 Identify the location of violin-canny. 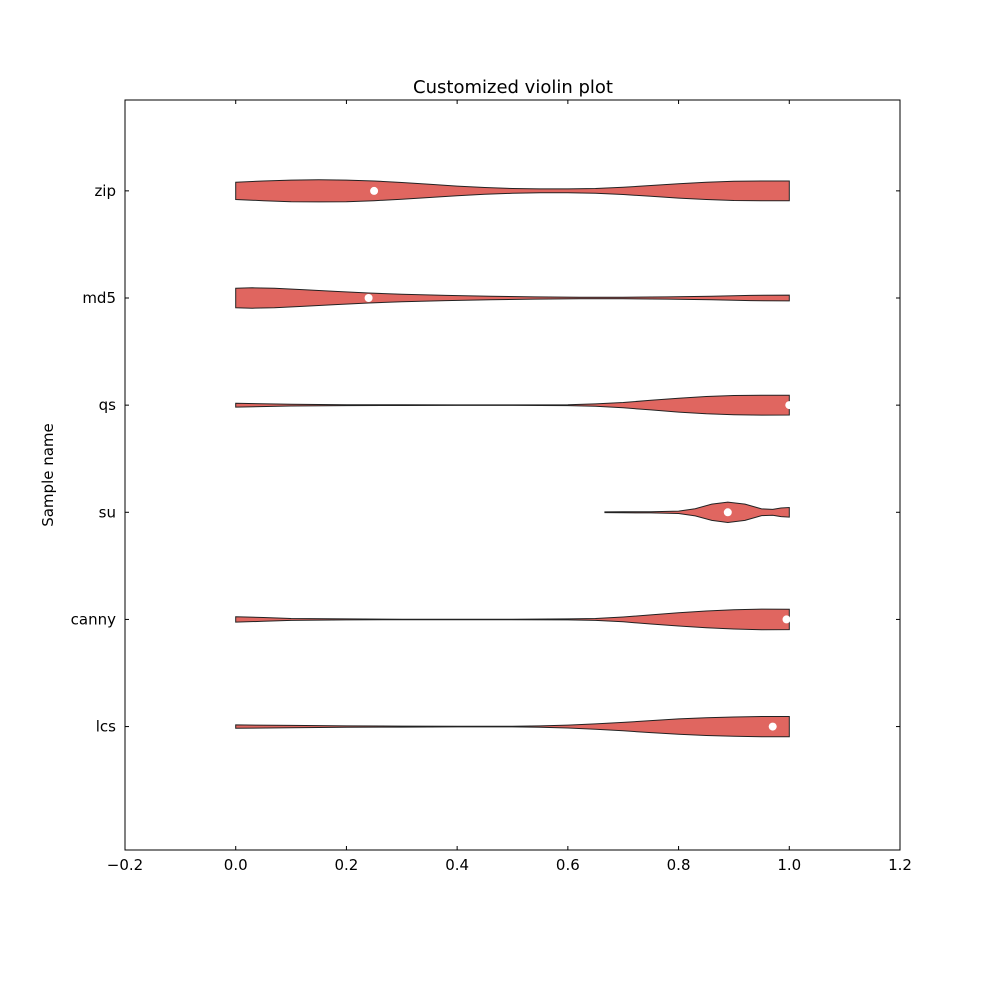
(512, 619).